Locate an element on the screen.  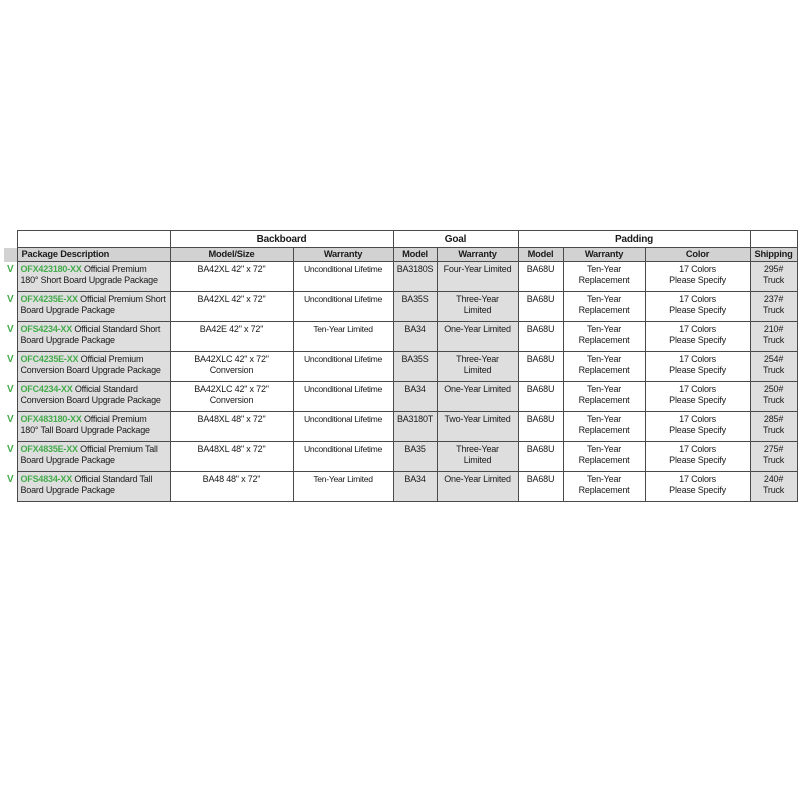
group-header-blank-right is located at coordinates (773, 239).